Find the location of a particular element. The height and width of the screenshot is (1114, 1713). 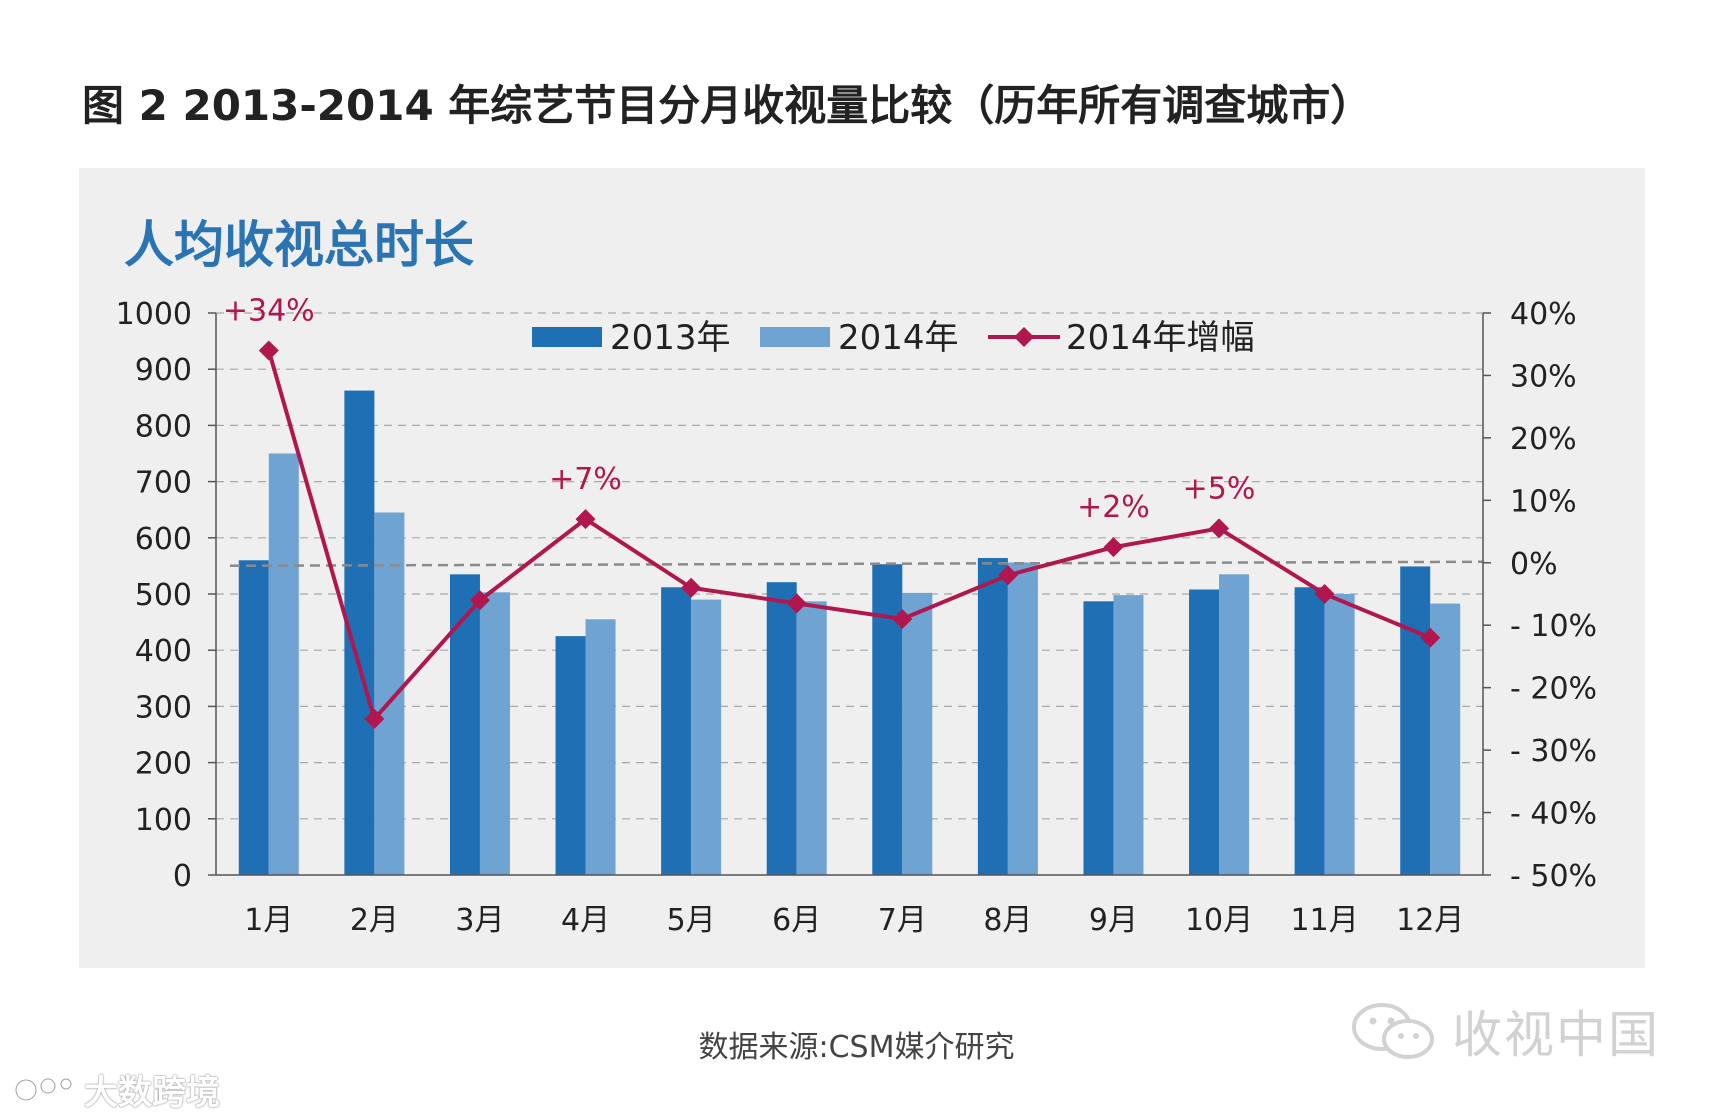

x-tick-label: 5月 is located at coordinates (691, 920).